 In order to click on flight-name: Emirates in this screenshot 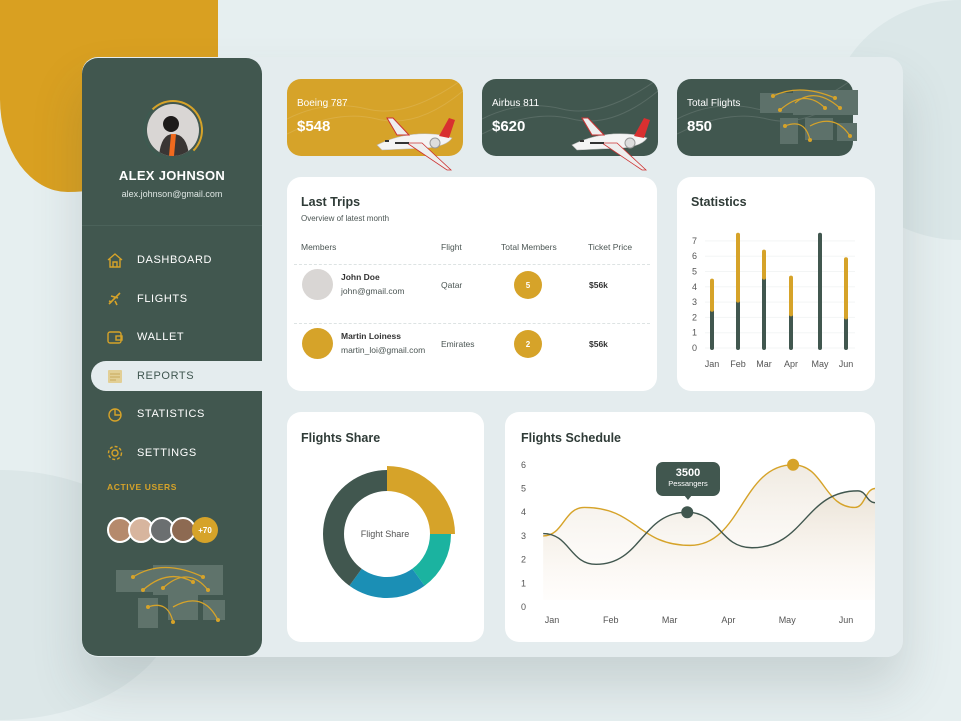, I will do `click(458, 344)`.